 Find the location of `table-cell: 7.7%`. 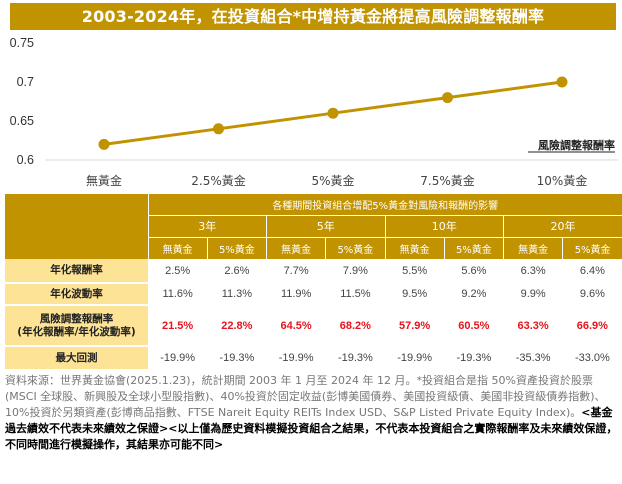

table-cell: 7.7% is located at coordinates (296, 271).